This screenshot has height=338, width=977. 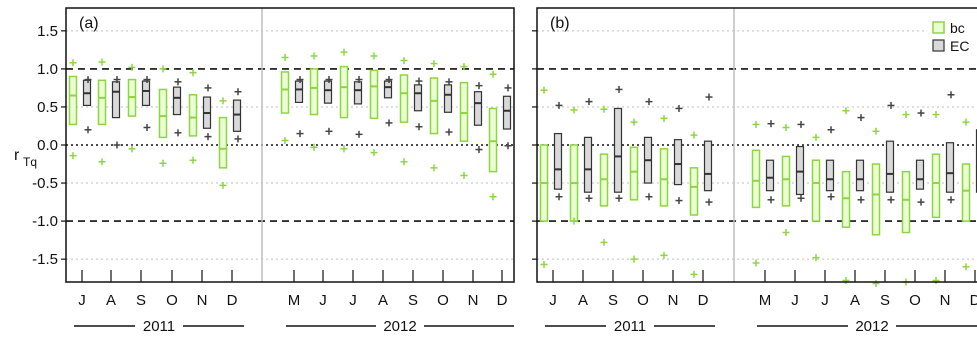 What do you see at coordinates (47, 69) in the screenshot?
I see `y-tick-label: 1.0` at bounding box center [47, 69].